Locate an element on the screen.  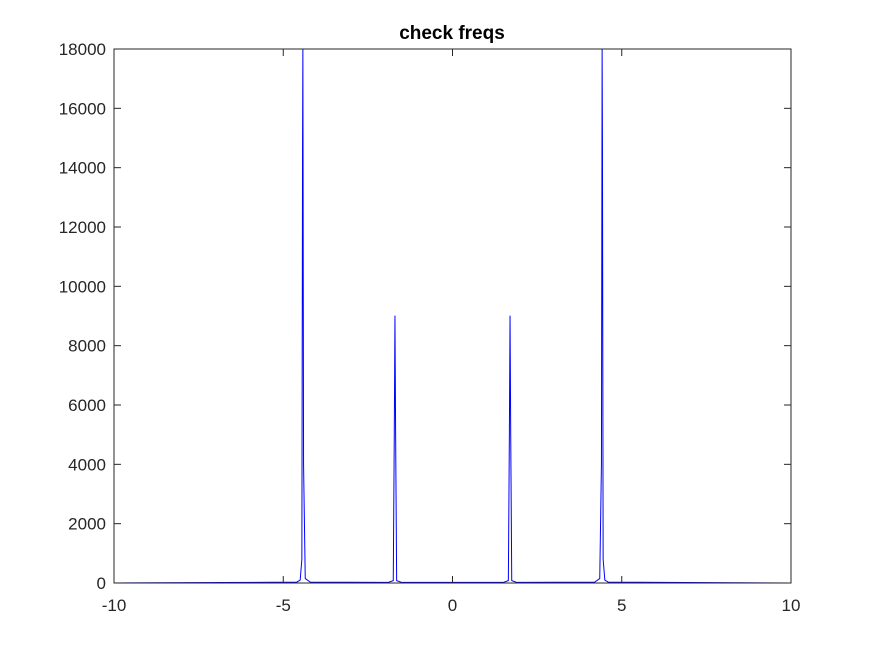
y-tick-label: 0 is located at coordinates (101, 583).